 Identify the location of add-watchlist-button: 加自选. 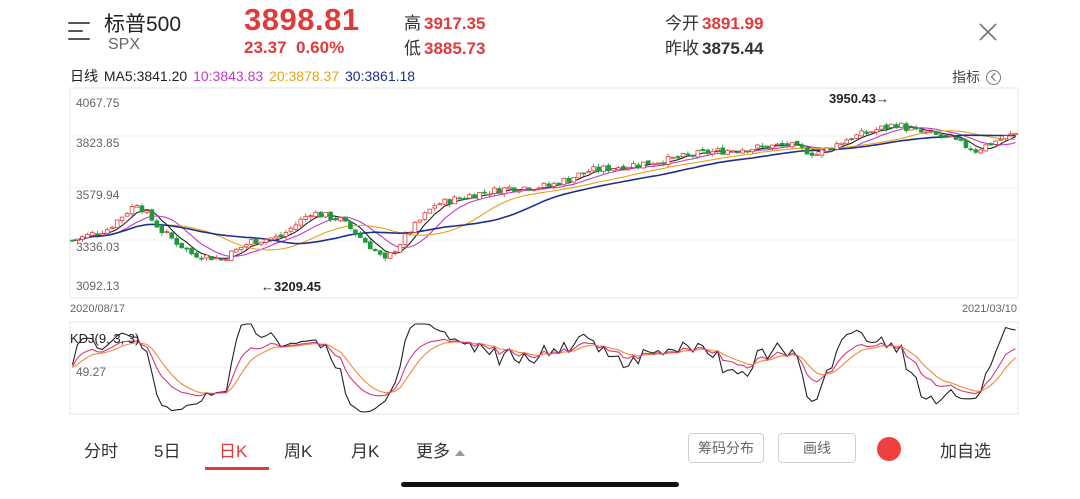
(965, 451).